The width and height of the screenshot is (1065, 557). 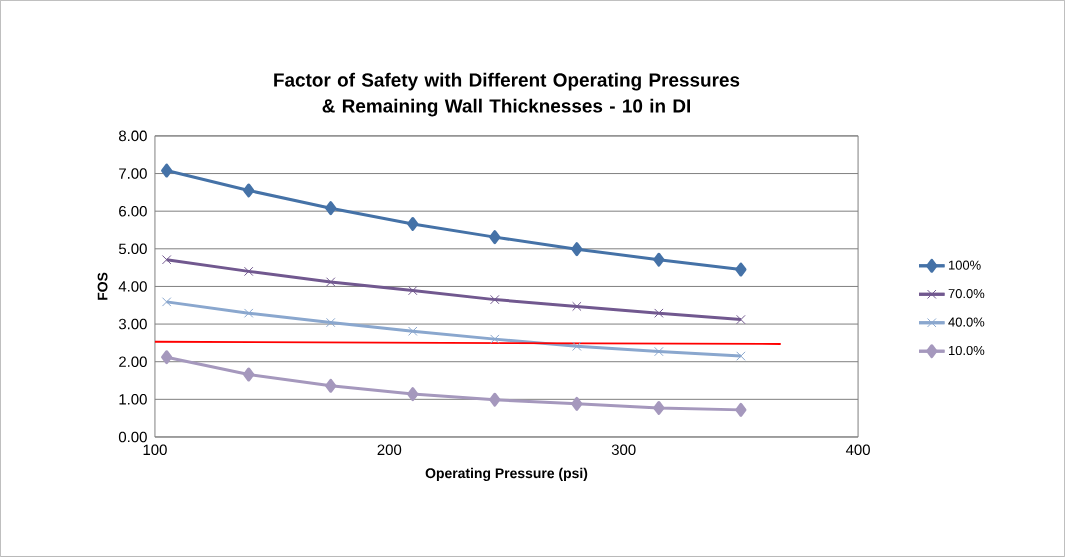 What do you see at coordinates (623, 450) in the screenshot?
I see `x-tick-label: 300` at bounding box center [623, 450].